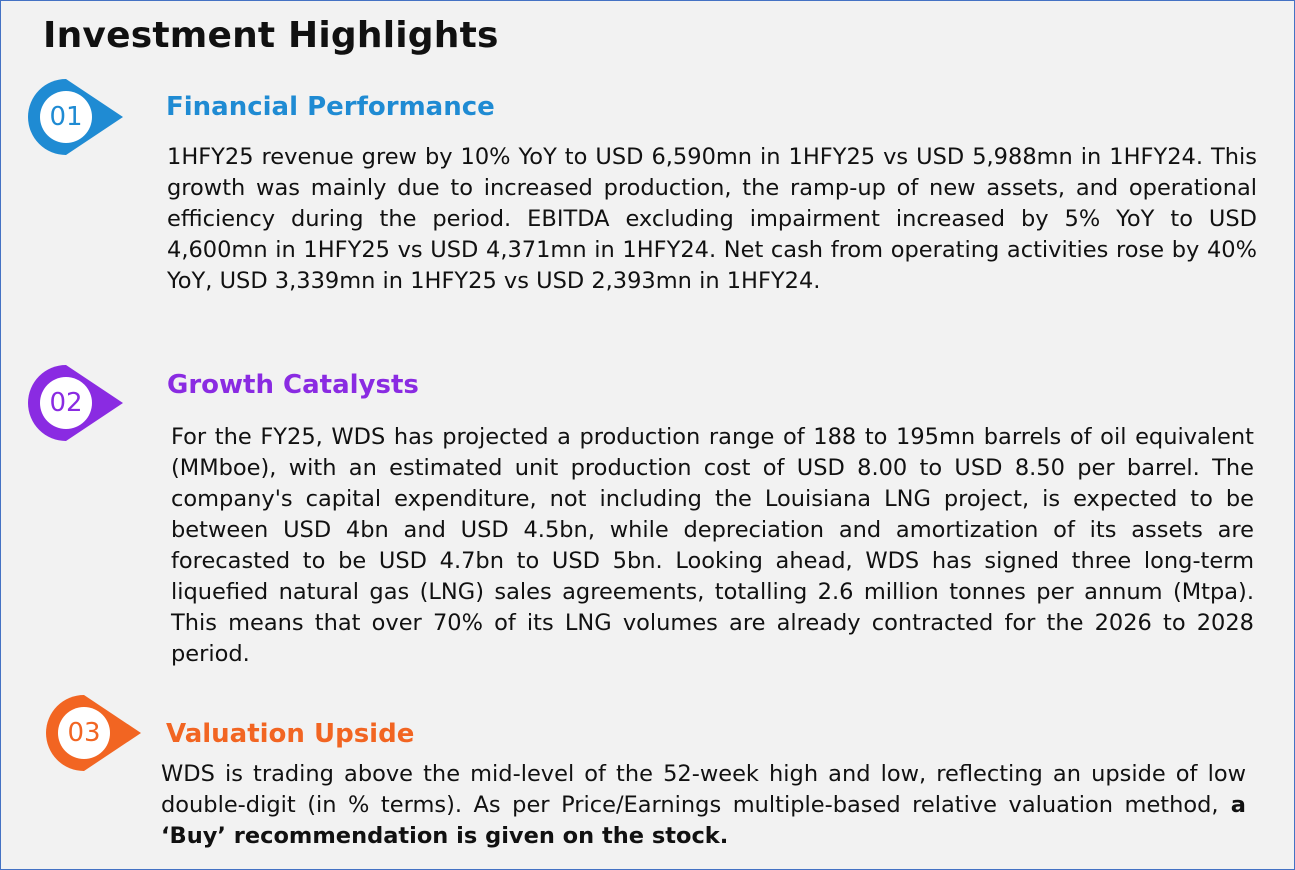 The height and width of the screenshot is (870, 1295). Describe the element at coordinates (66, 117) in the screenshot. I see `section-number: 01` at that location.